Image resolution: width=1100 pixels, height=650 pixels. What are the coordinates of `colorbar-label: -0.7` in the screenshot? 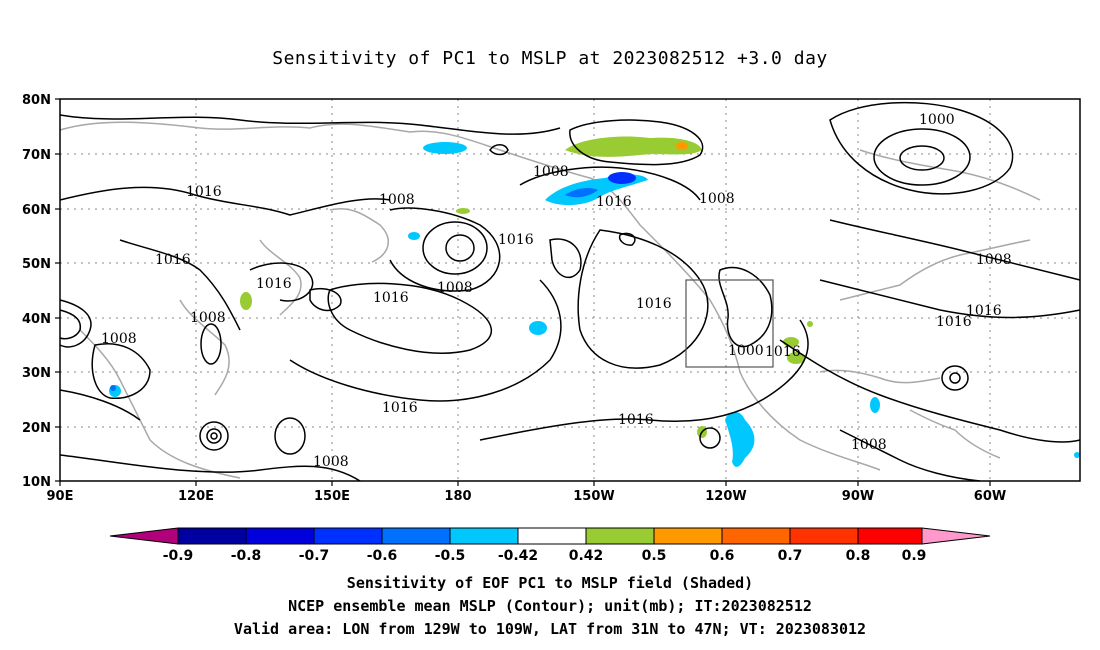 It's located at (314, 556).